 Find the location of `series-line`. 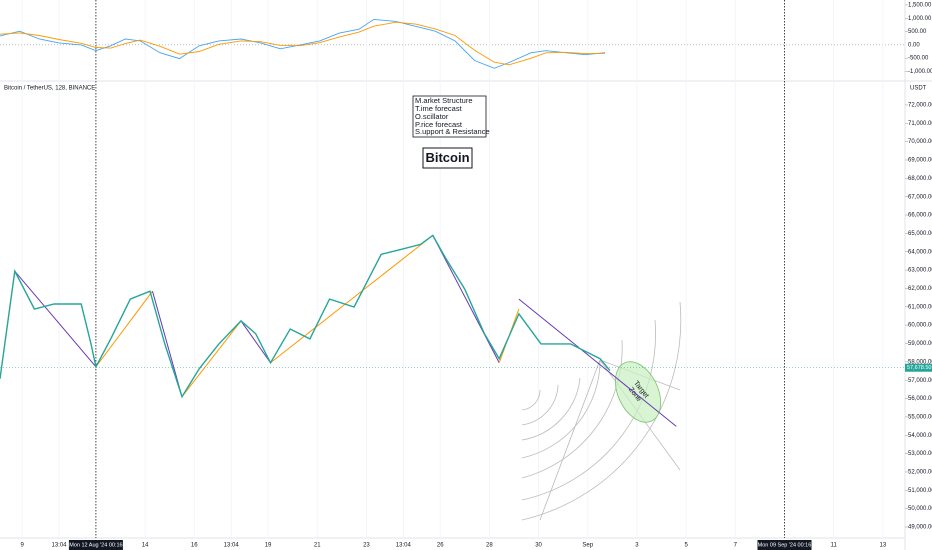

series-line is located at coordinates (303, 43).